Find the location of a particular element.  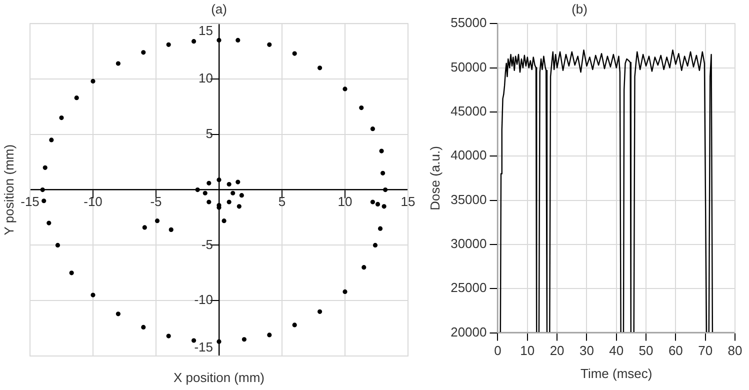

y-tick-label: -10 is located at coordinates (203, 300).